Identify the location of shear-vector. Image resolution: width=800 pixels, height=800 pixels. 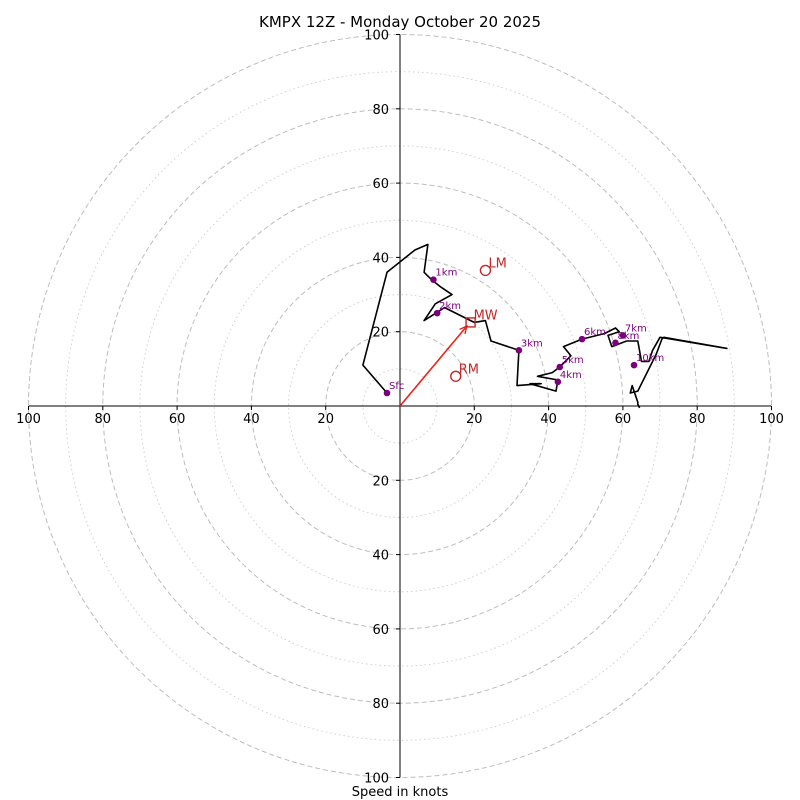
(433, 365).